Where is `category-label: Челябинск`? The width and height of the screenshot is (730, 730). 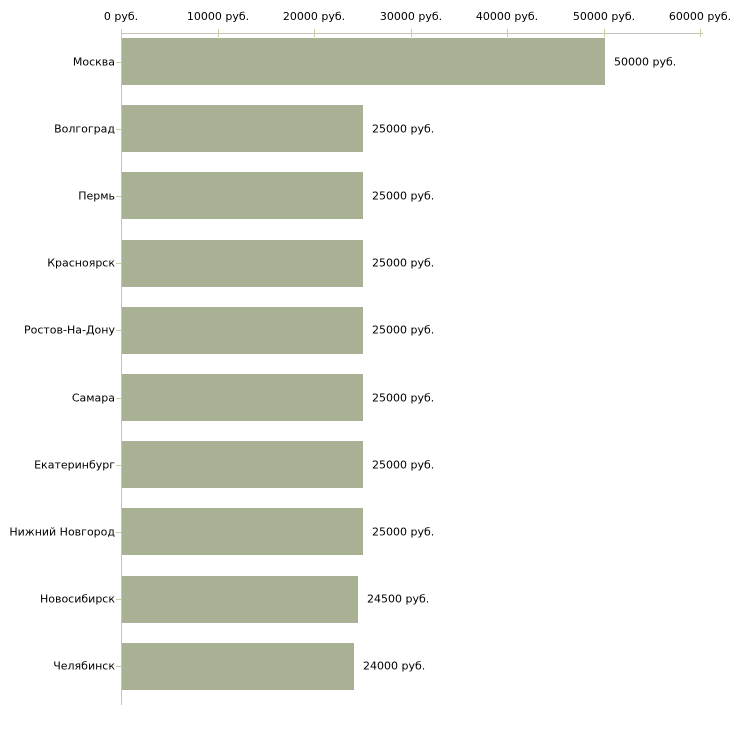
category-label: Челябинск is located at coordinates (84, 666).